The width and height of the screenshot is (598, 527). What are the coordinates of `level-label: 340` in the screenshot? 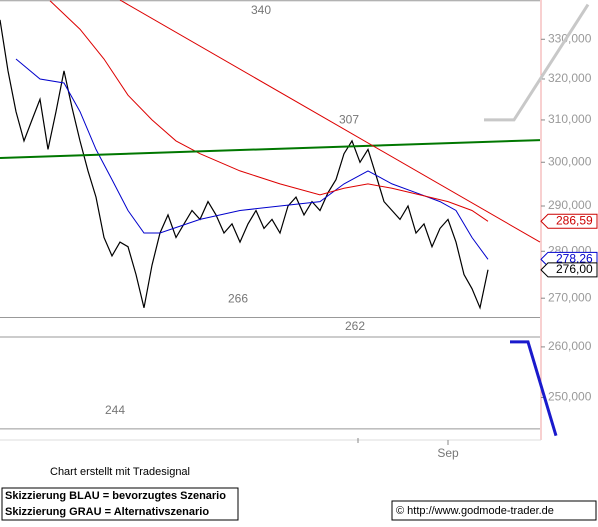 It's located at (261, 10).